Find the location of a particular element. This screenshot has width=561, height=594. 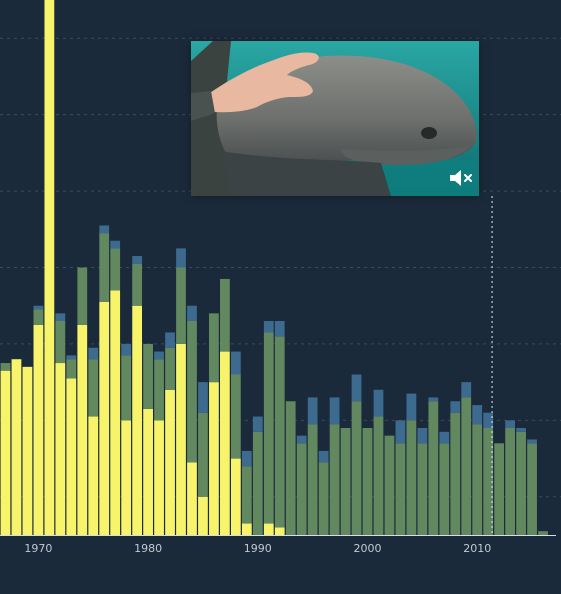

x-tick-label: 1980 is located at coordinates (148, 548).